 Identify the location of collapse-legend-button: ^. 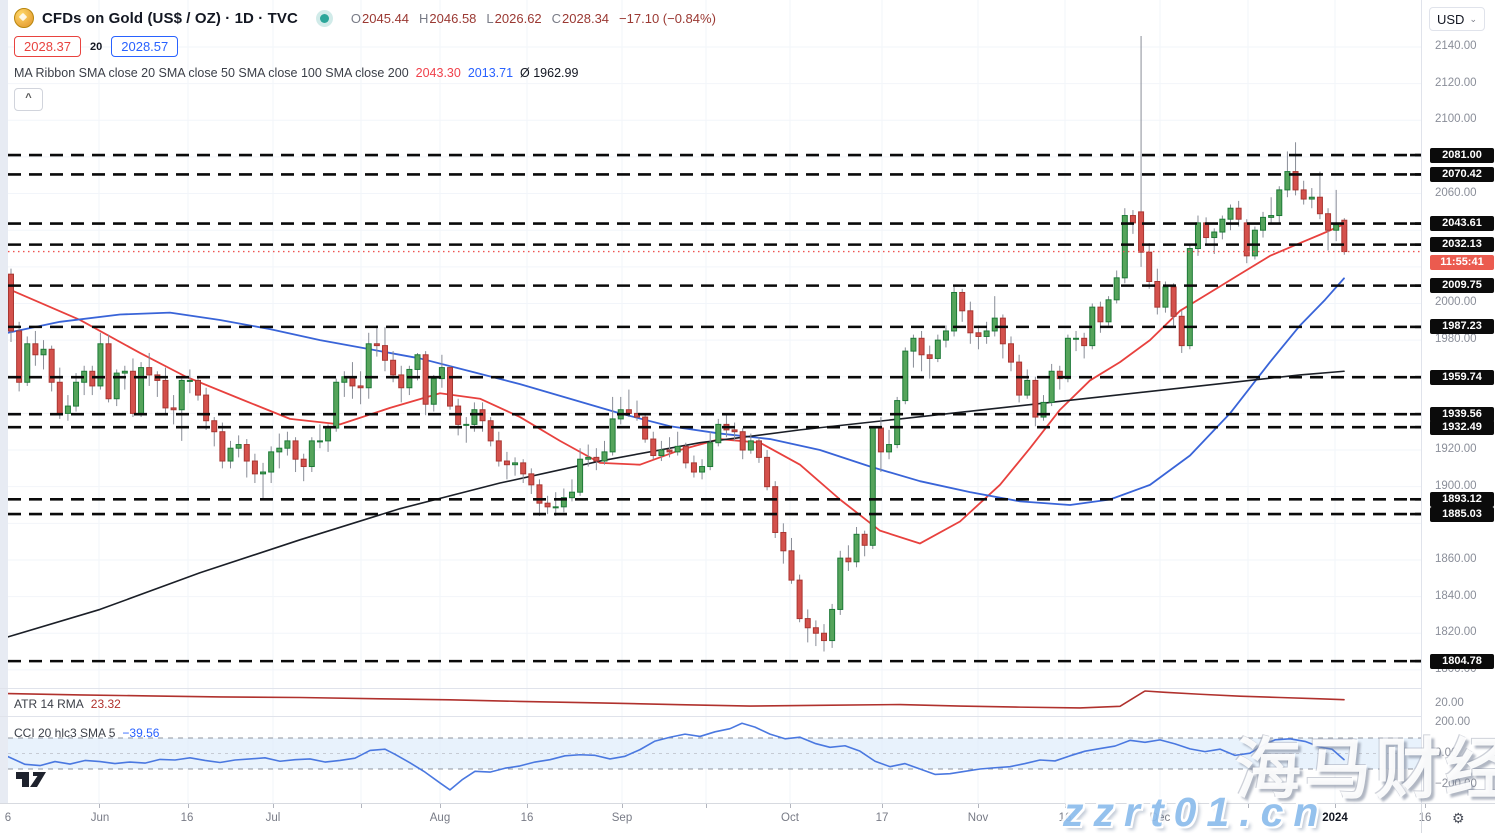
(28, 99).